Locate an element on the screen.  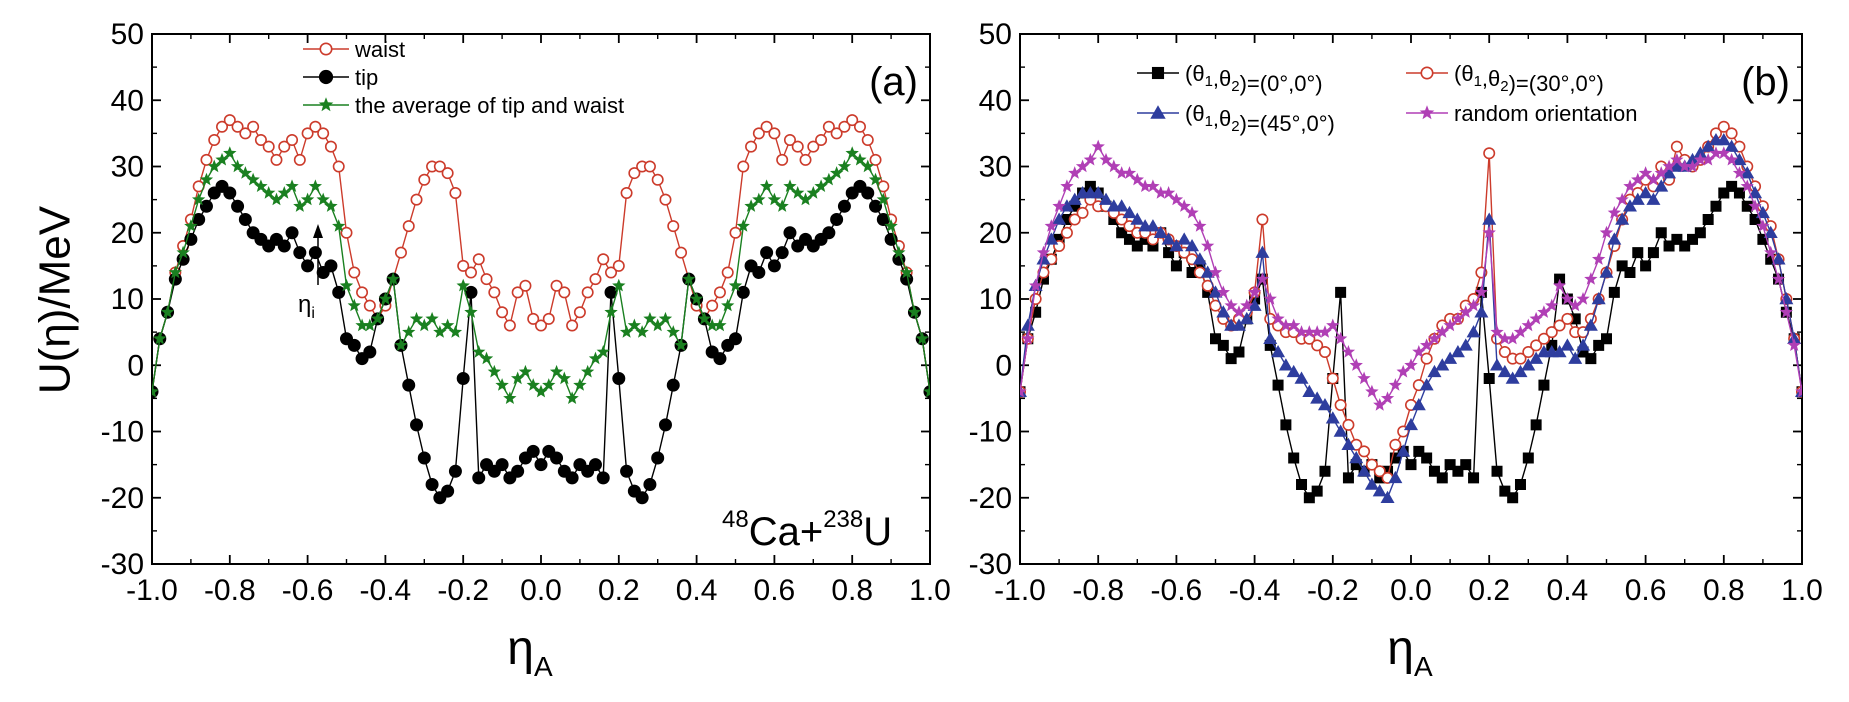
panel-b-label: (b) is located at coordinates (1765, 82).